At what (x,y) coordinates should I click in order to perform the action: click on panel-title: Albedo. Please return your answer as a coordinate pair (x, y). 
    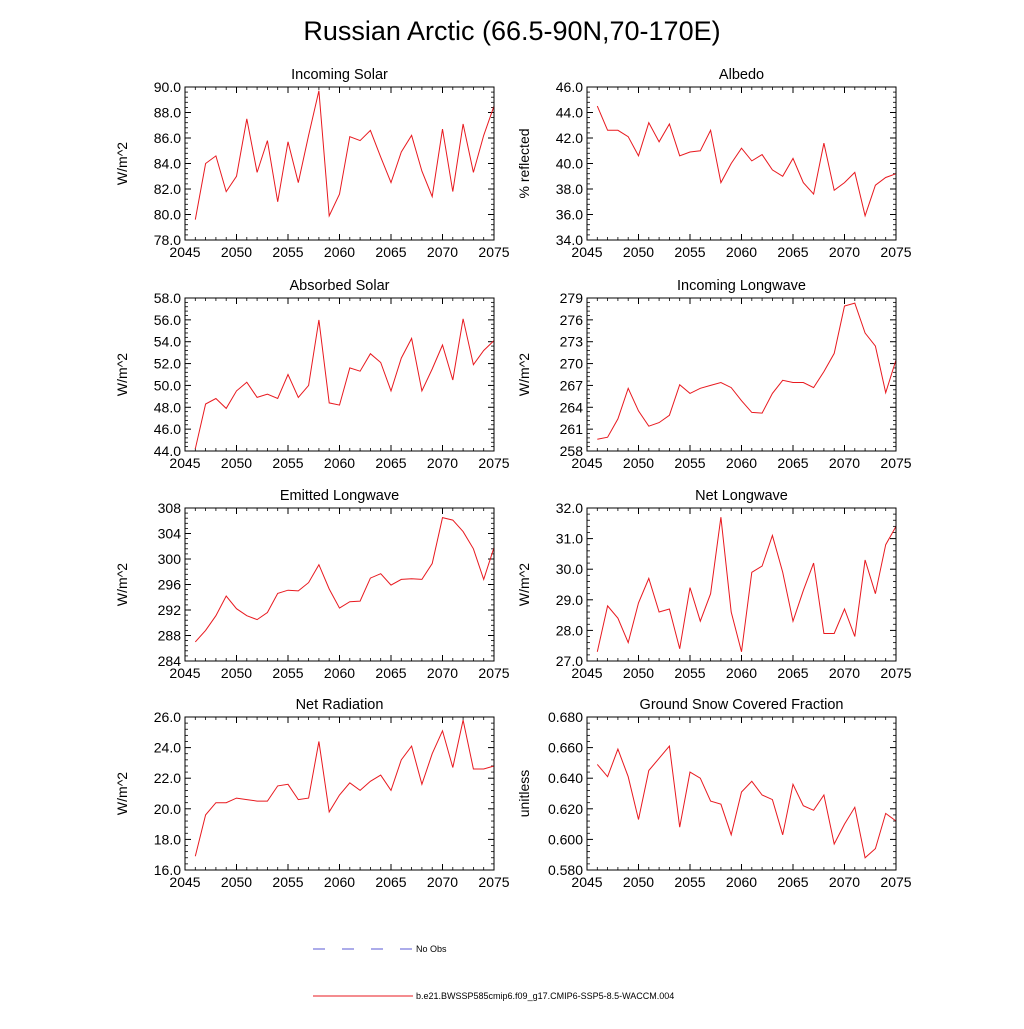
    Looking at the image, I should click on (741, 75).